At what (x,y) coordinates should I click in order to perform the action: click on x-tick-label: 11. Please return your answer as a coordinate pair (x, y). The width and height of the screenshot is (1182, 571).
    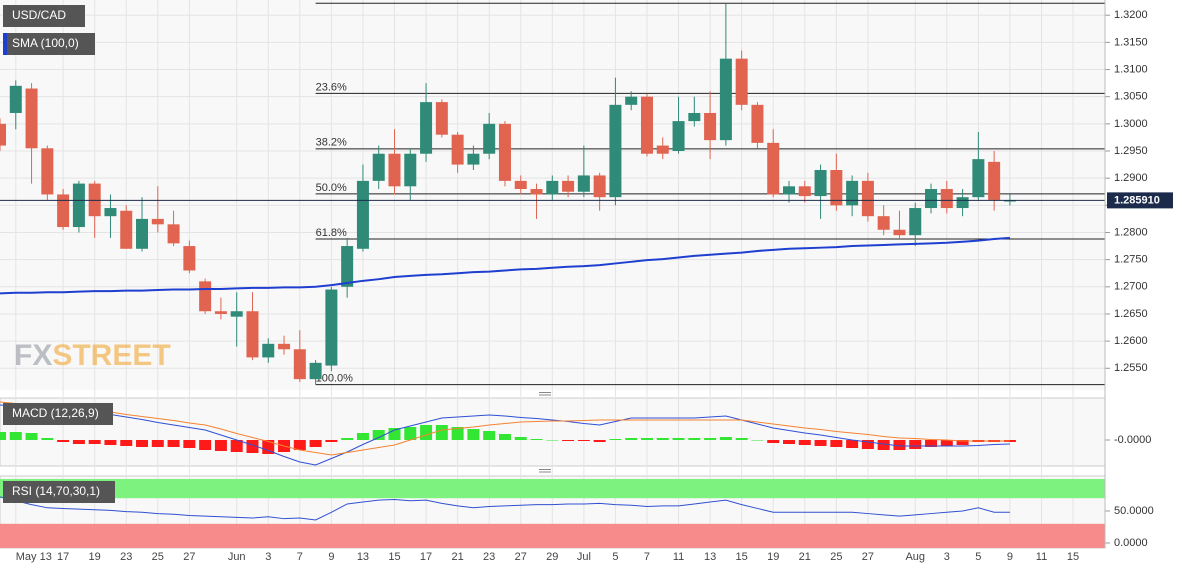
    Looking at the image, I should click on (1041, 557).